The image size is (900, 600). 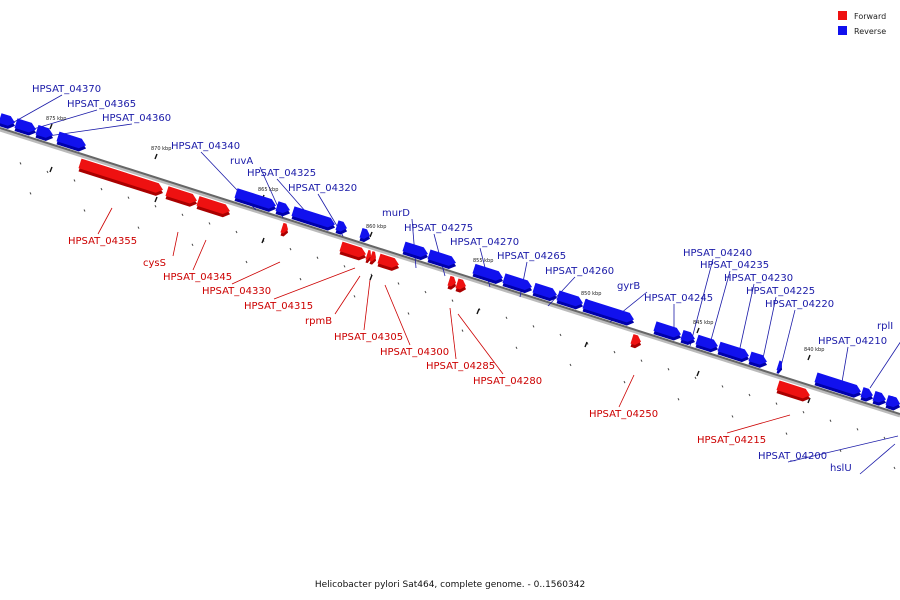 What do you see at coordinates (101, 104) in the screenshot?
I see `gene-label: HPSAT_04365` at bounding box center [101, 104].